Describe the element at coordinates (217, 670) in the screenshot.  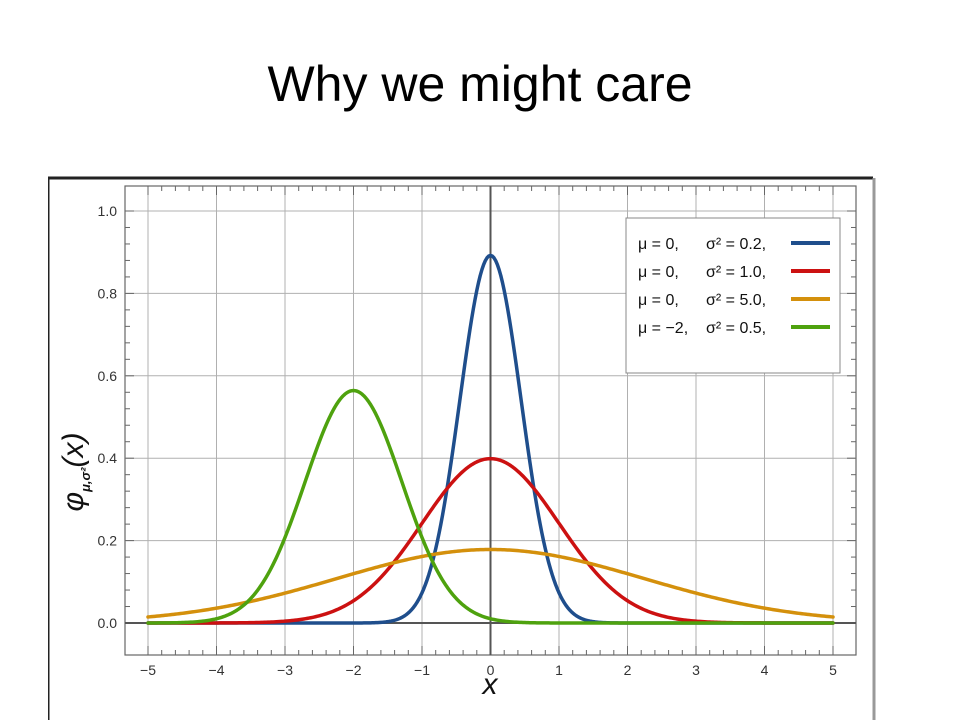
I see `x-tick-label: −4` at that location.